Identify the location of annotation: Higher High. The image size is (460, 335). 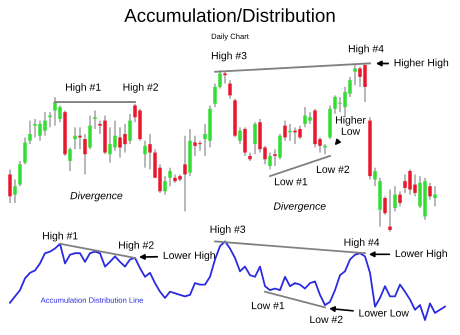
(421, 63).